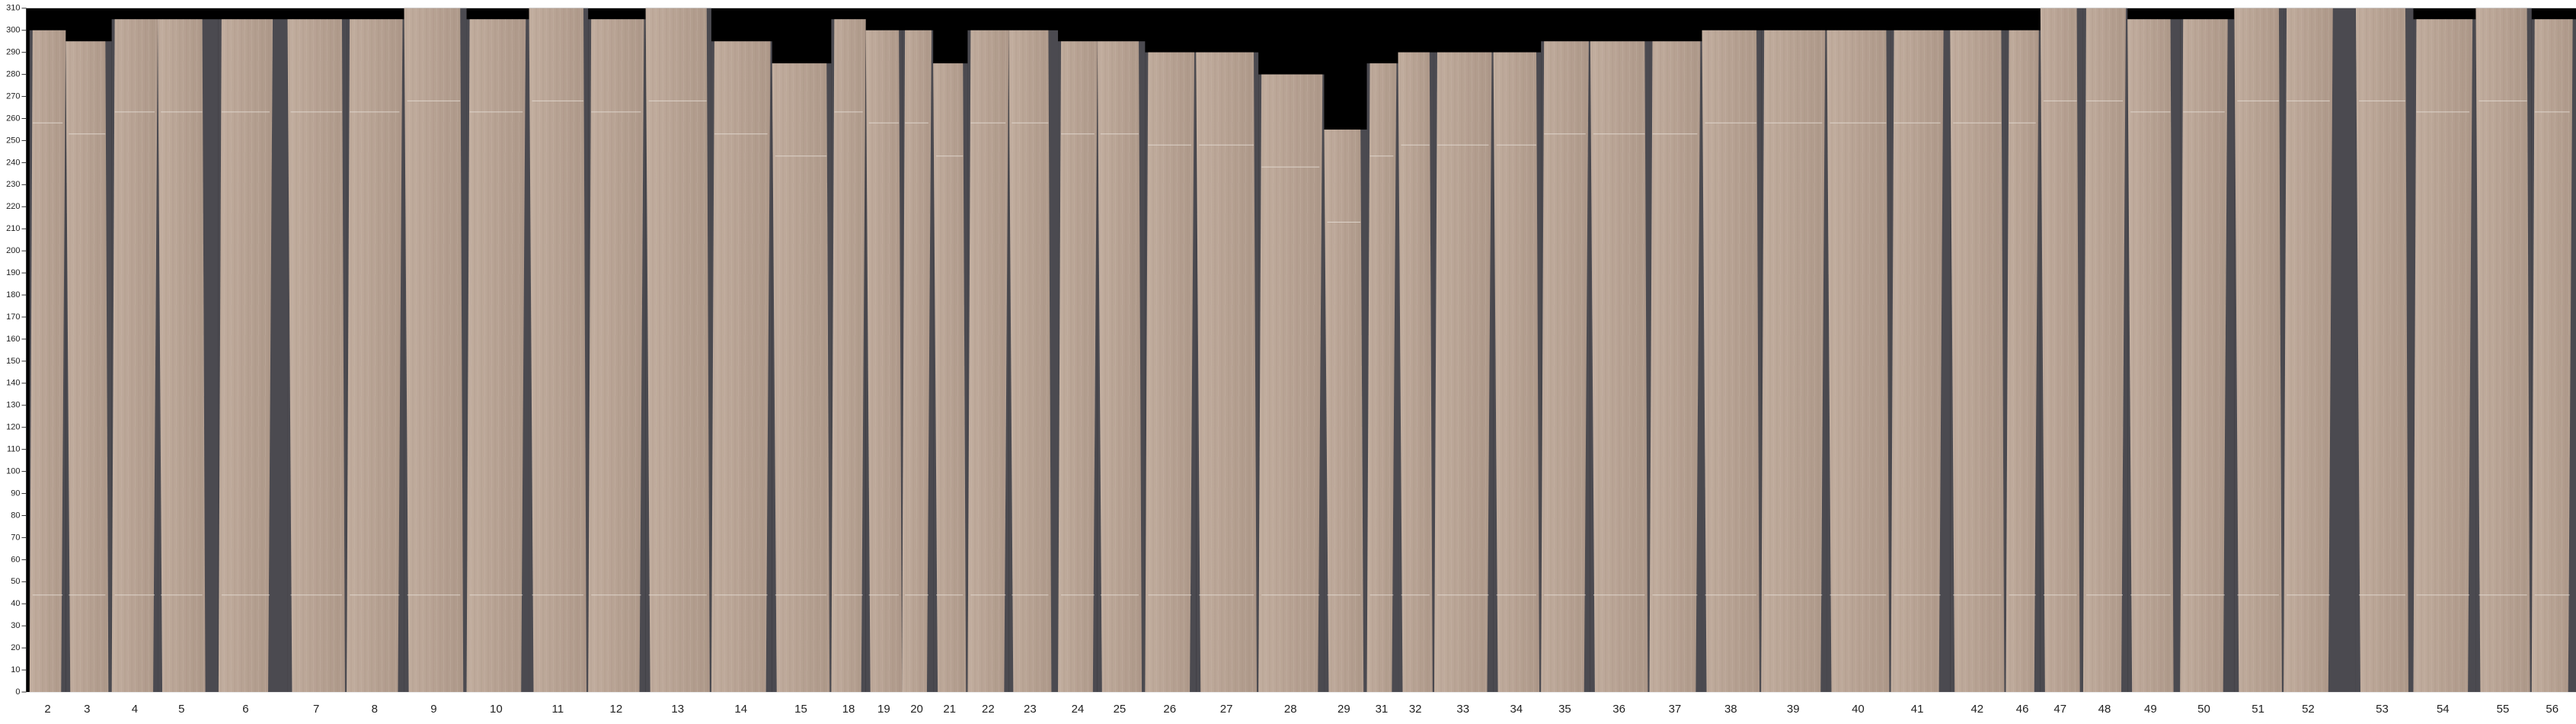 The height and width of the screenshot is (724, 2576). What do you see at coordinates (740, 709) in the screenshot?
I see `x-tick-label: 14` at bounding box center [740, 709].